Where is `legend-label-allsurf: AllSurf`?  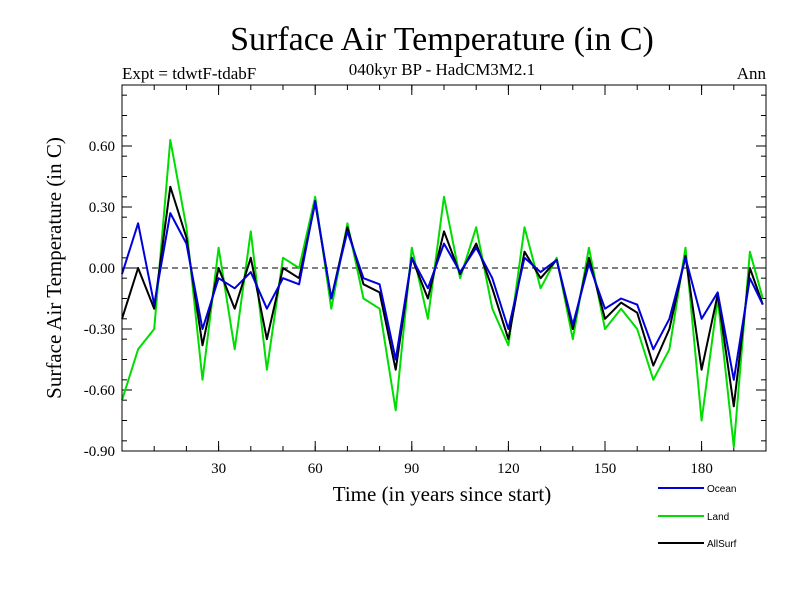 legend-label-allsurf: AllSurf is located at coordinates (722, 544).